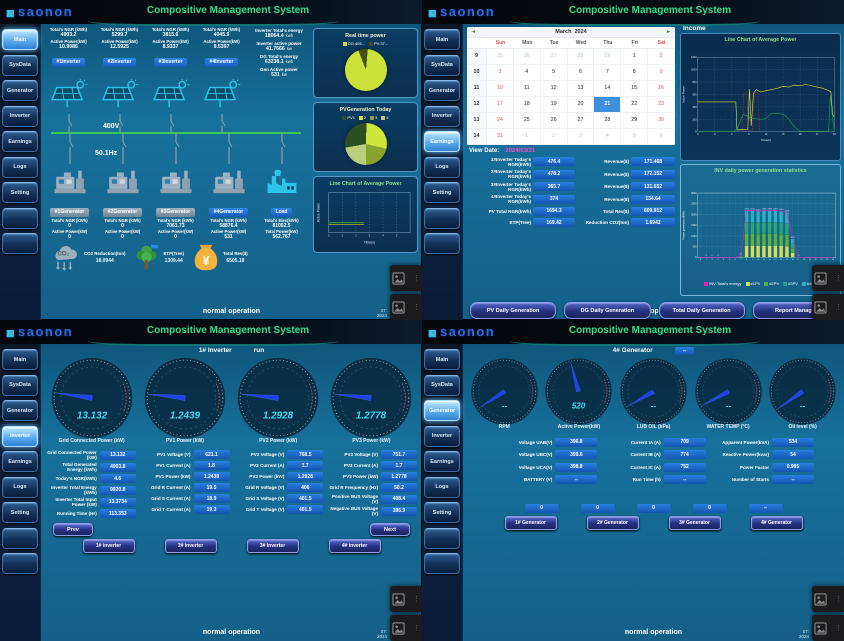  What do you see at coordinates (554, 121) in the screenshot?
I see `calendar-day: 26` at bounding box center [554, 121].